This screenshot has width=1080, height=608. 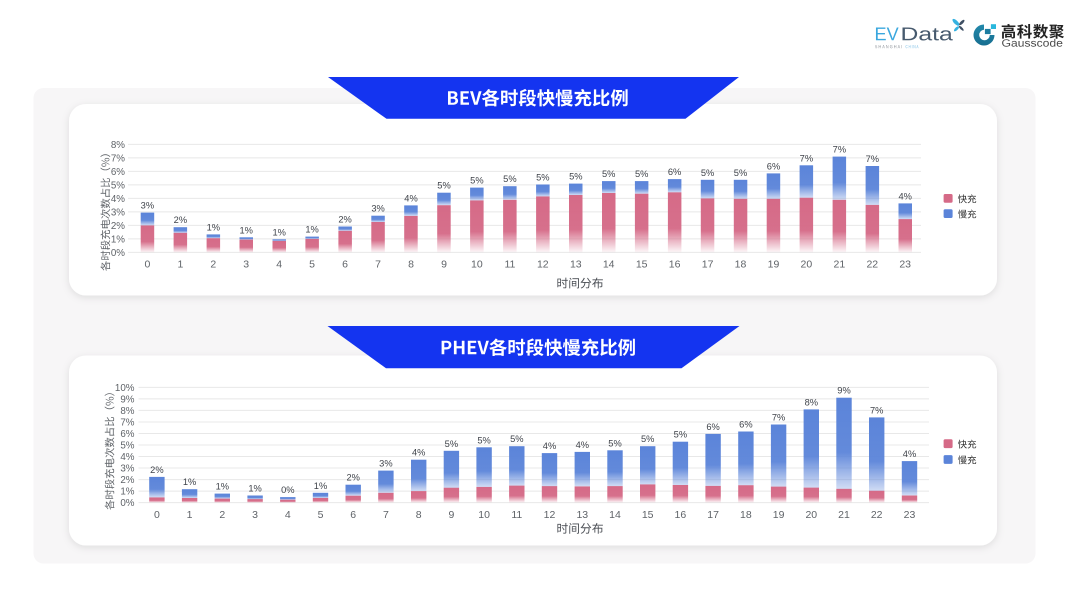 What do you see at coordinates (543, 265) in the screenshot?
I see `svg-text: 12` at bounding box center [543, 265].